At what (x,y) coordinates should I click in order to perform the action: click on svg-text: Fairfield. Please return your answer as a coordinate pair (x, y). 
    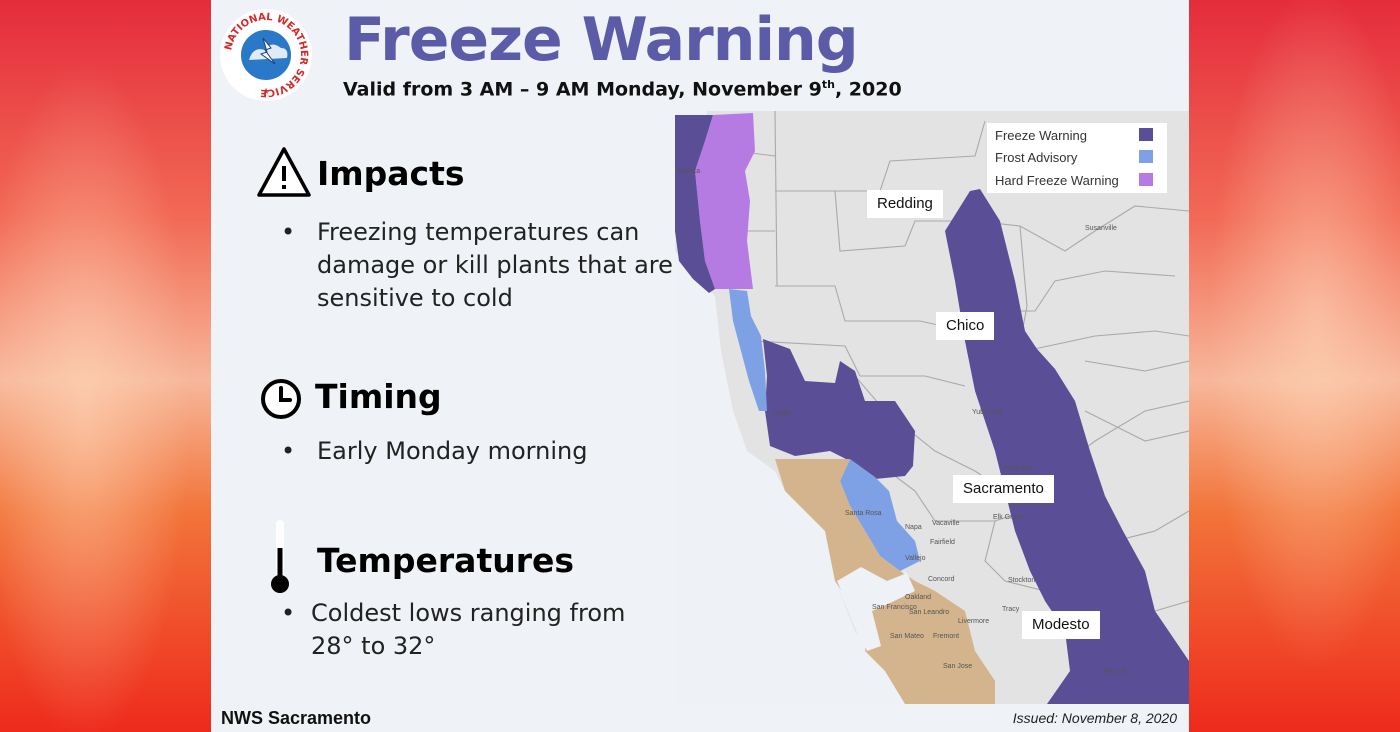
    Looking at the image, I should click on (942, 542).